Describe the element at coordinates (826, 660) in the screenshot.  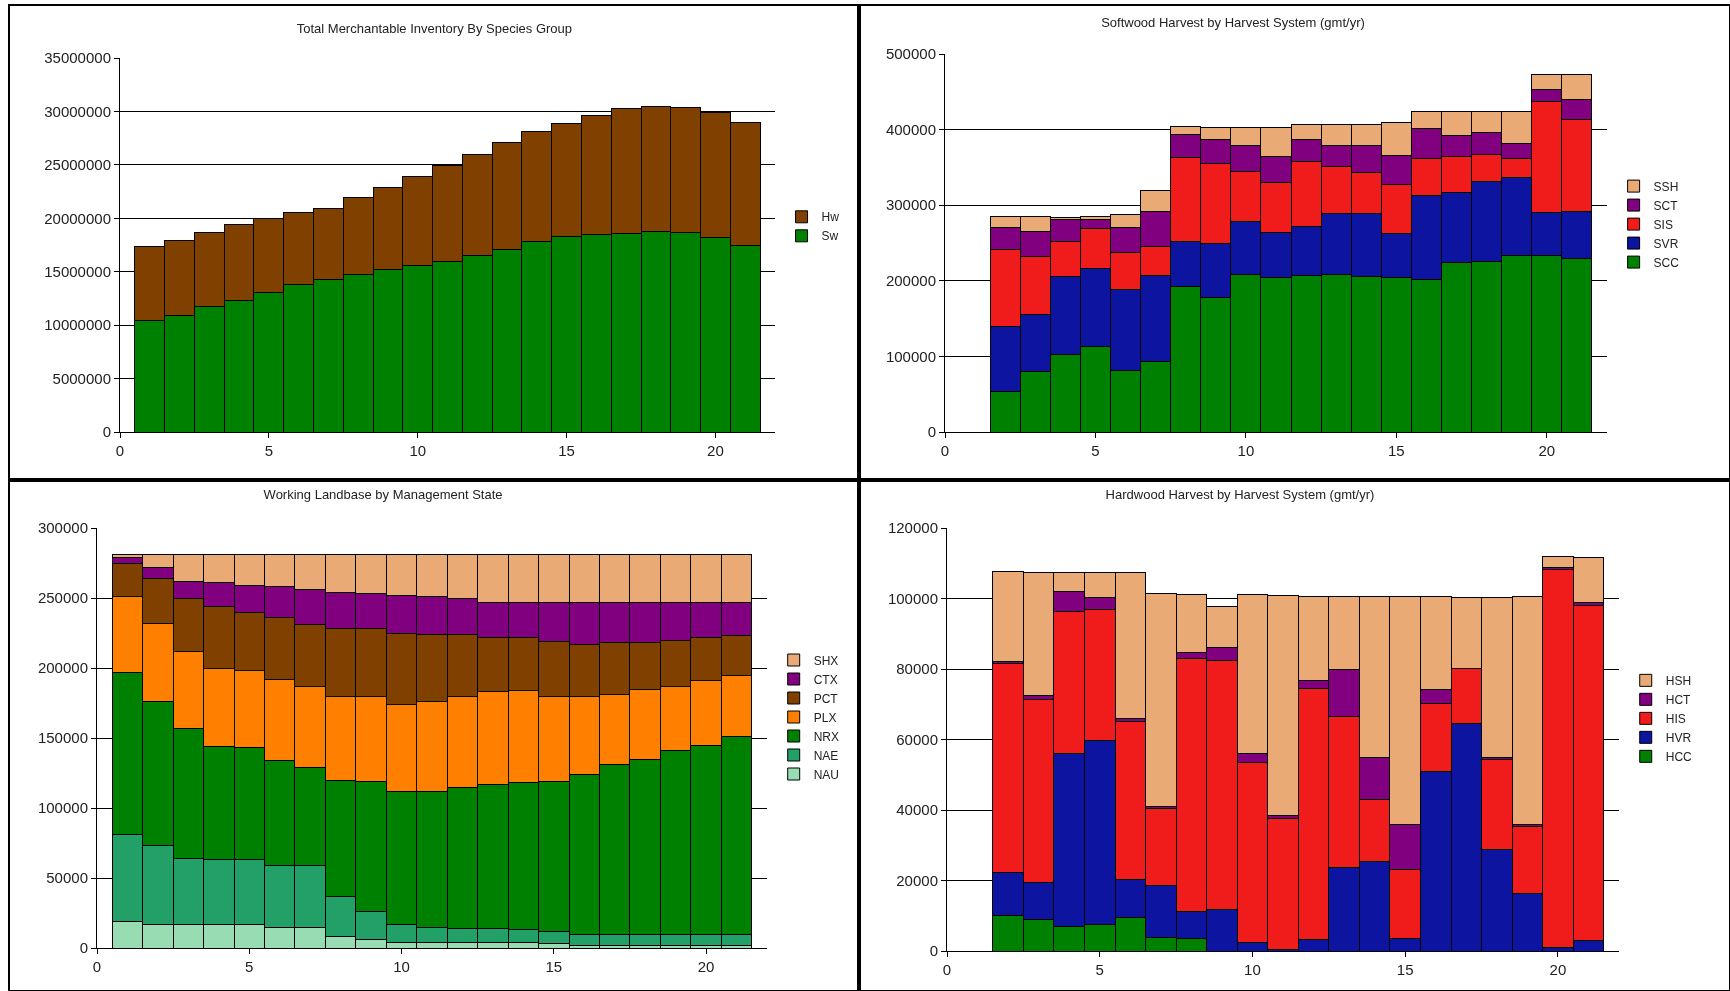
I see `legend-label: SHX` at that location.